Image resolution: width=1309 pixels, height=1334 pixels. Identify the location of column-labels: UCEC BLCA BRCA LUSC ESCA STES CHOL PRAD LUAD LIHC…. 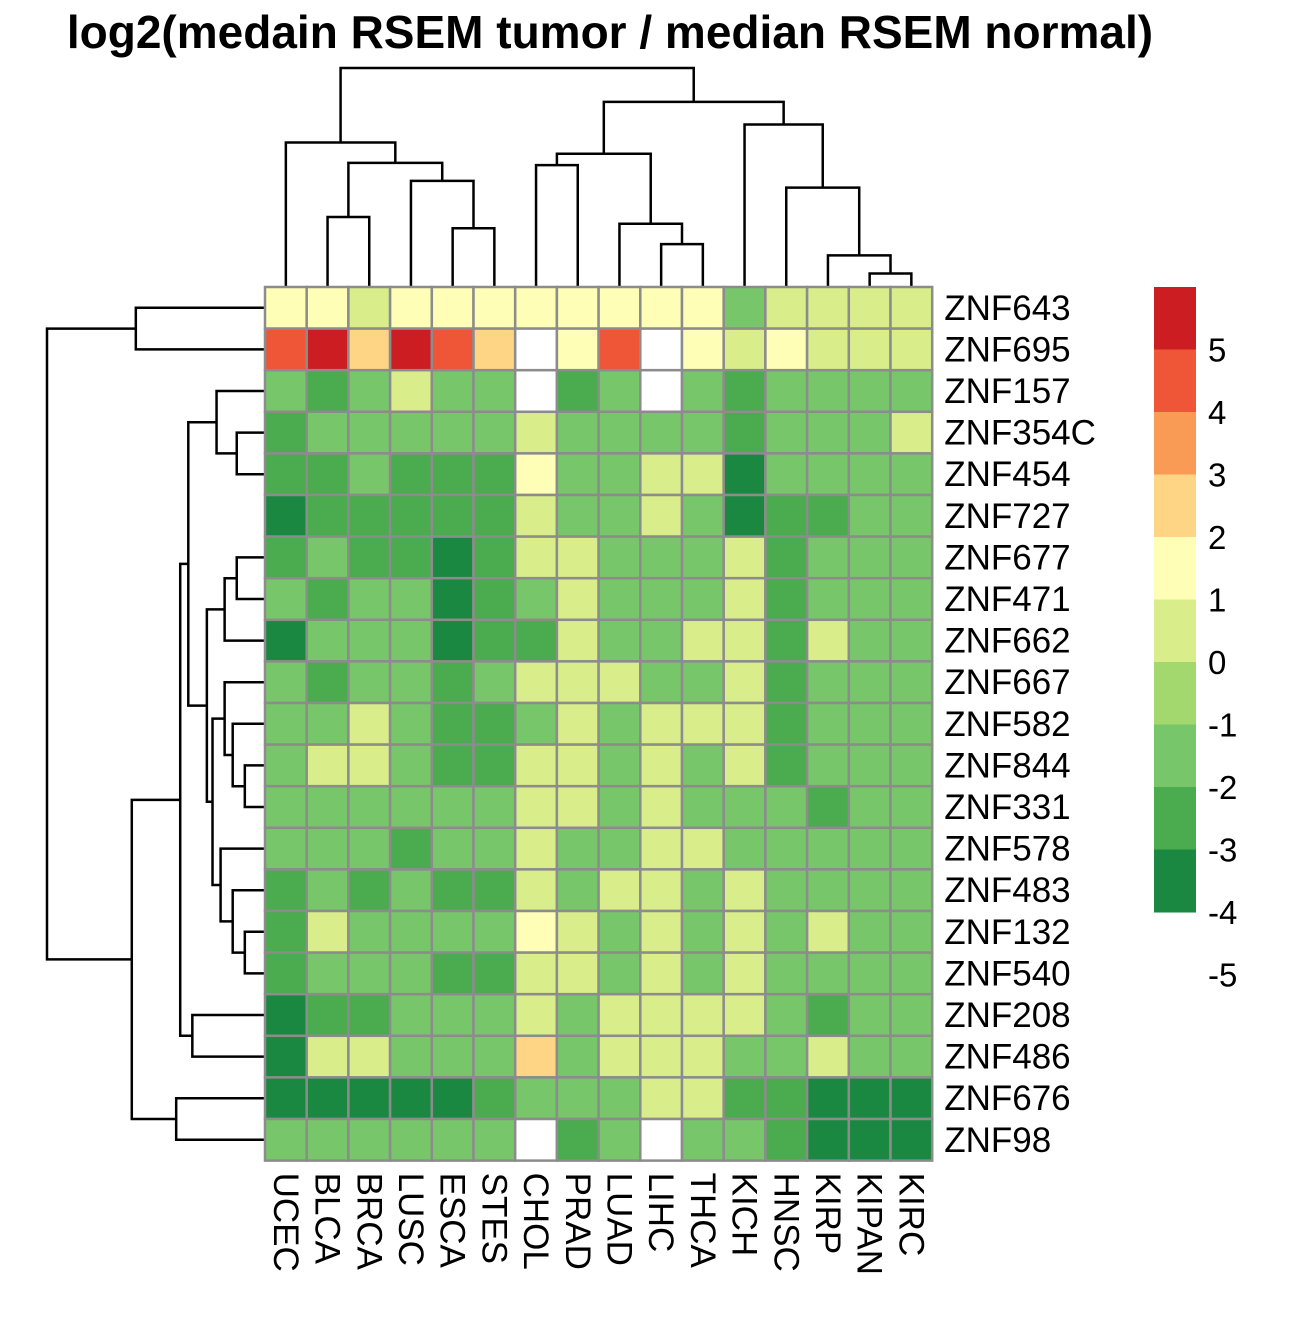
(598, 1224).